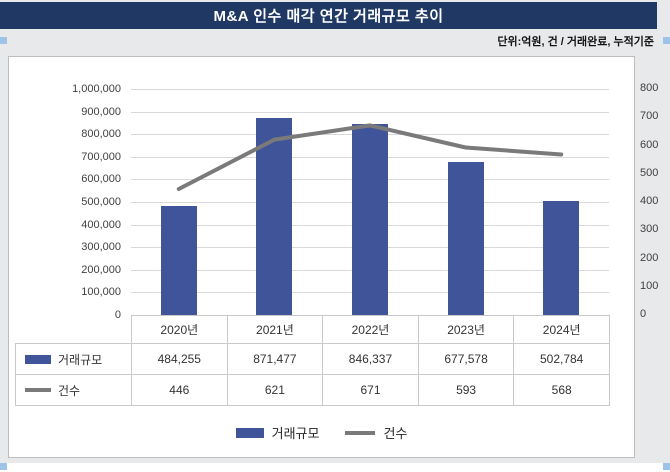  What do you see at coordinates (561, 359) in the screenshot?
I see `value-cell: 502,784` at bounding box center [561, 359].